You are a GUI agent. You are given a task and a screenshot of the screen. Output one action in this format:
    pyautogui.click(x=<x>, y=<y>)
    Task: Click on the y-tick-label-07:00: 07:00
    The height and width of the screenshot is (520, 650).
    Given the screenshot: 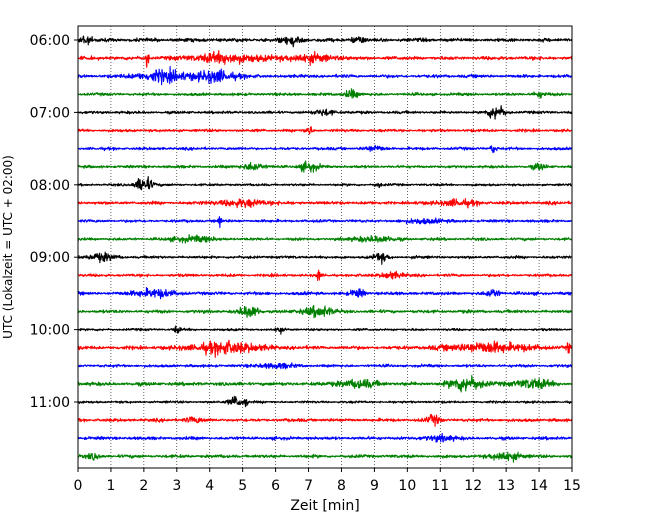 What is the action you would take?
    pyautogui.click(x=50, y=113)
    